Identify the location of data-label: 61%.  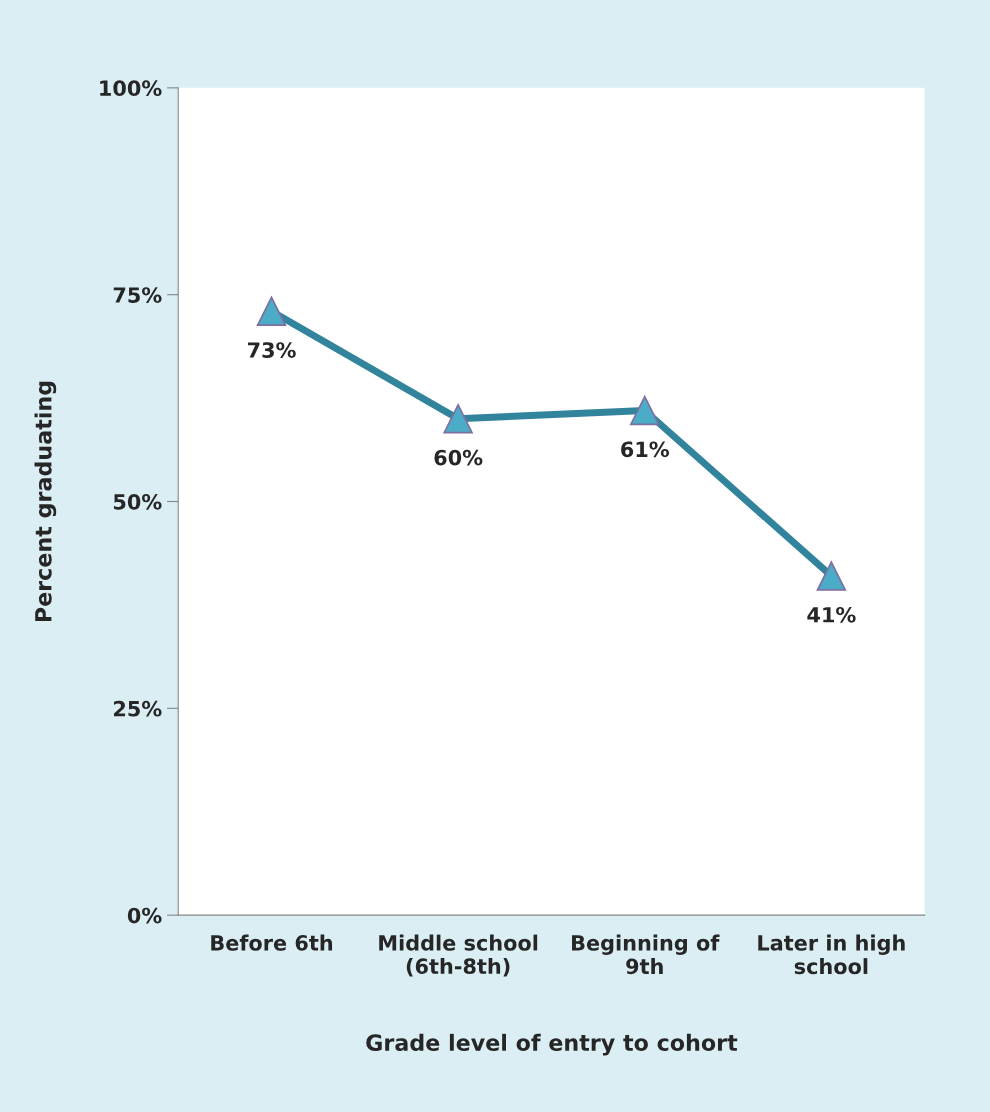
(645, 449).